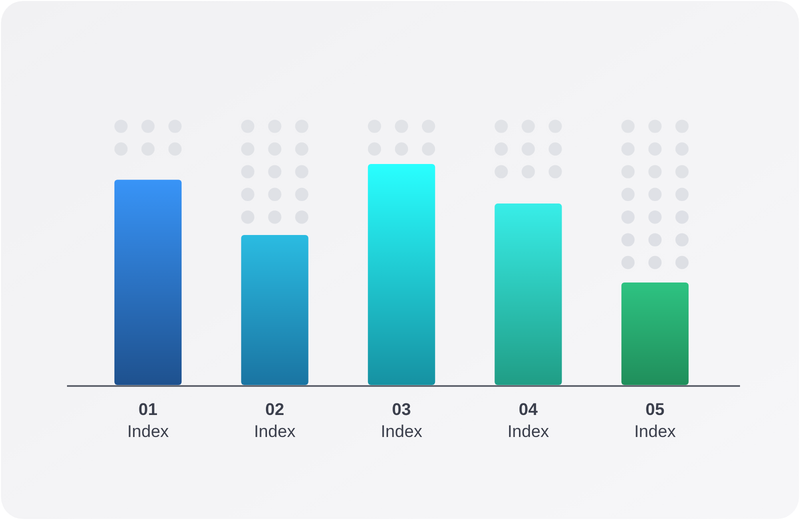 The width and height of the screenshot is (800, 520). What do you see at coordinates (655, 420) in the screenshot?
I see `x-tick-label: 05 Index` at bounding box center [655, 420].